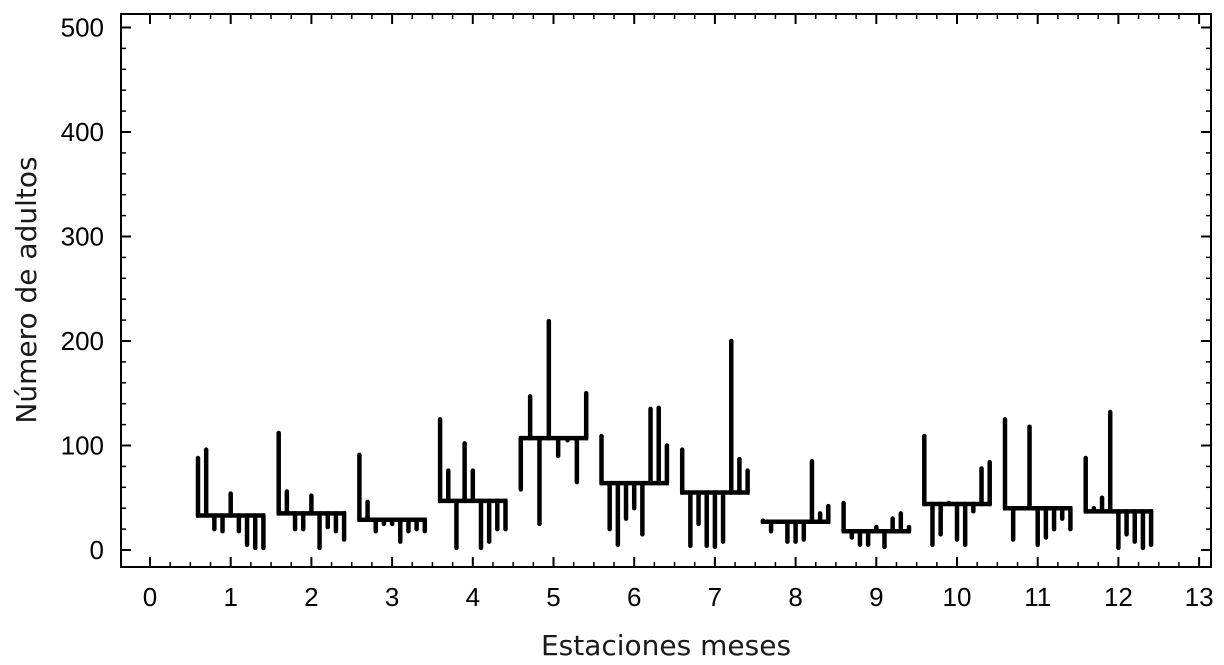  Describe the element at coordinates (876, 597) in the screenshot. I see `x-tick-label: 9` at that location.